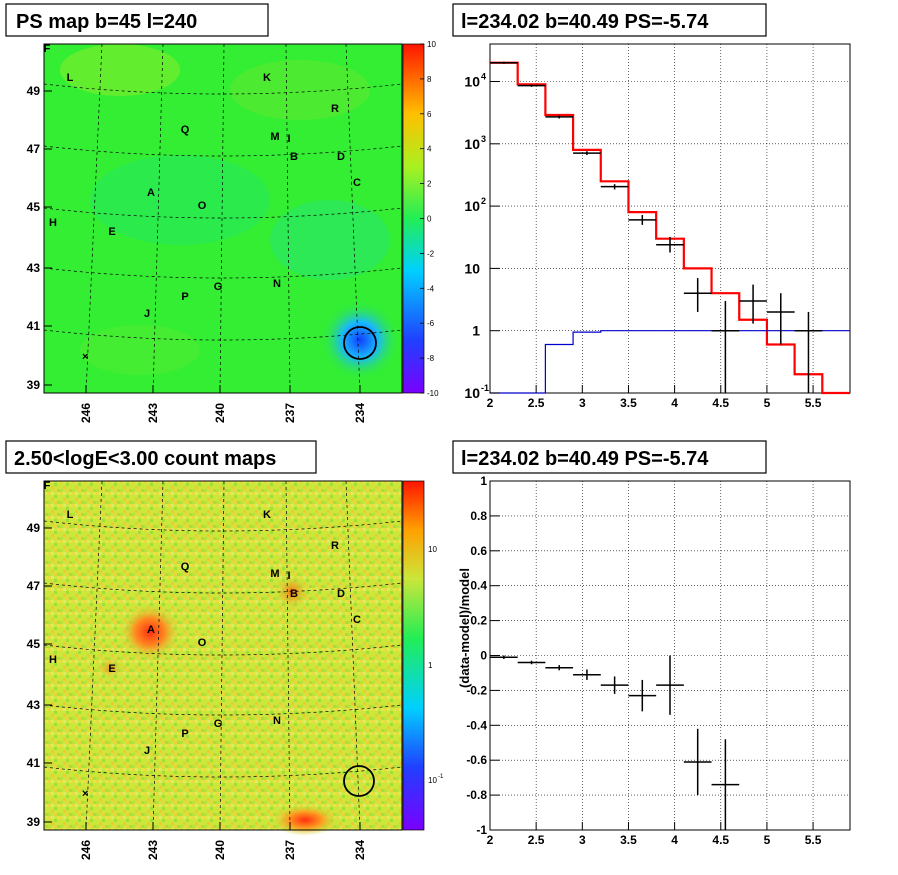 The height and width of the screenshot is (875, 898). What do you see at coordinates (478, 586) in the screenshot?
I see `residual-y-tick: 0.4` at bounding box center [478, 586].